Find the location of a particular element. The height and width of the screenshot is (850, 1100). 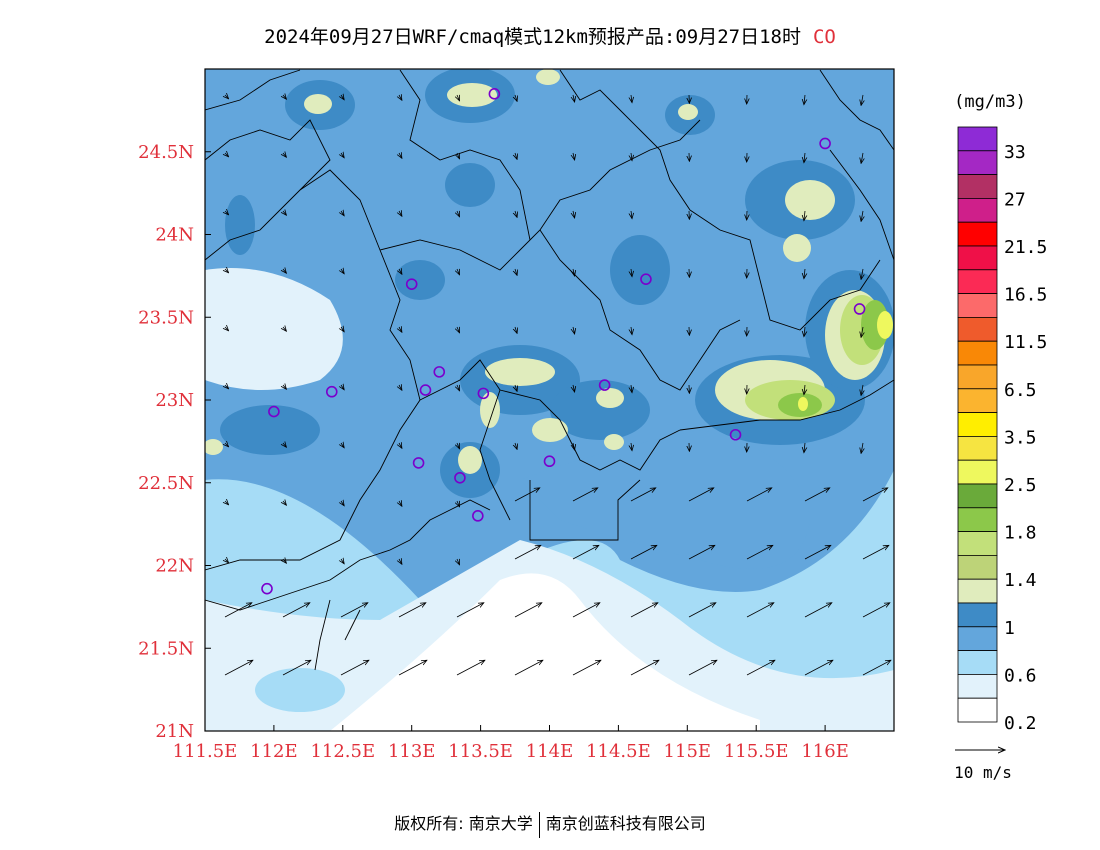

legend-label: 1.4 is located at coordinates (1020, 580).